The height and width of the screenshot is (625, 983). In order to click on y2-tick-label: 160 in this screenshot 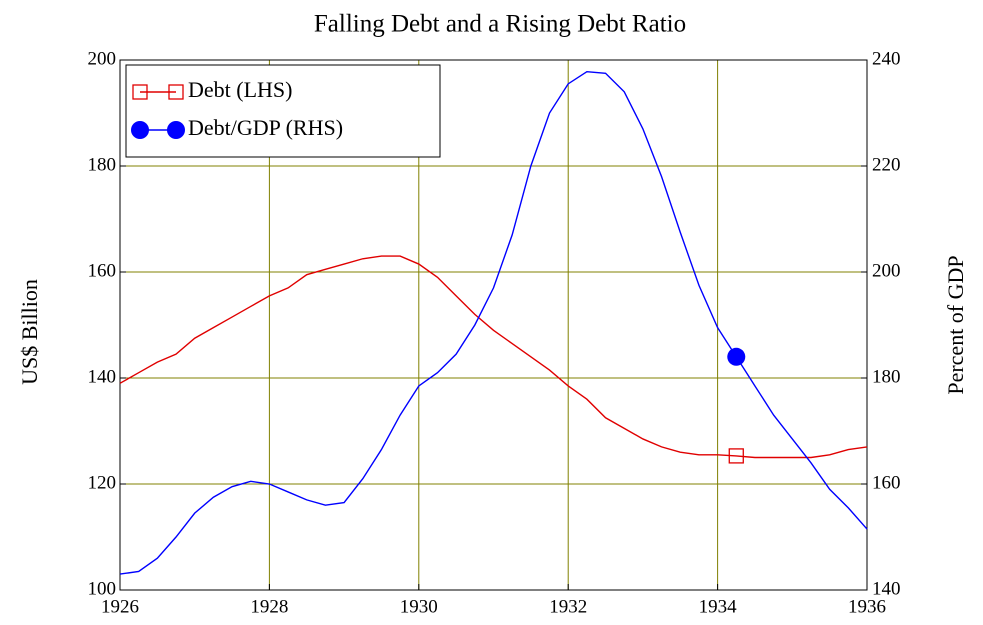, I will do `click(886, 482)`.